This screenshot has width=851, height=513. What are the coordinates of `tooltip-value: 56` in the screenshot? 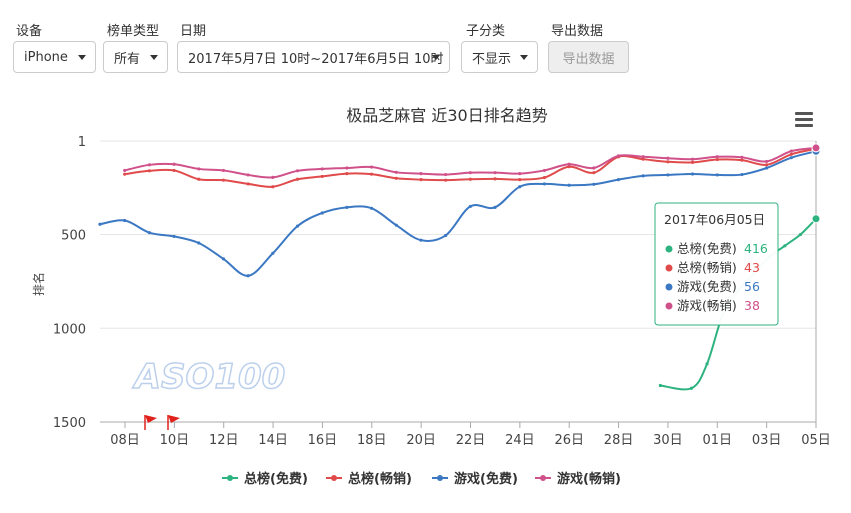 It's located at (752, 286).